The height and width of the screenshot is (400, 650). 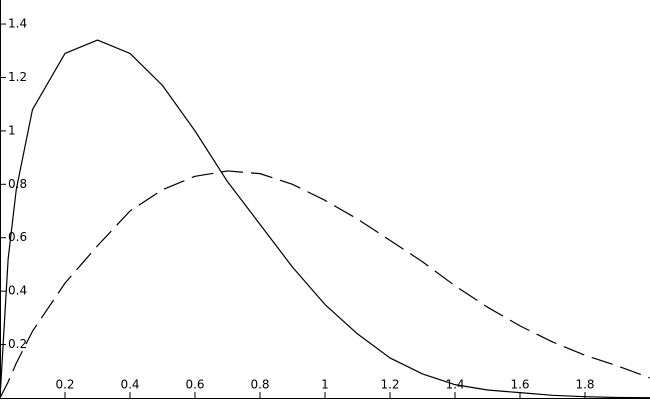 What do you see at coordinates (259, 385) in the screenshot?
I see `x-tick-label: 0.8` at bounding box center [259, 385].